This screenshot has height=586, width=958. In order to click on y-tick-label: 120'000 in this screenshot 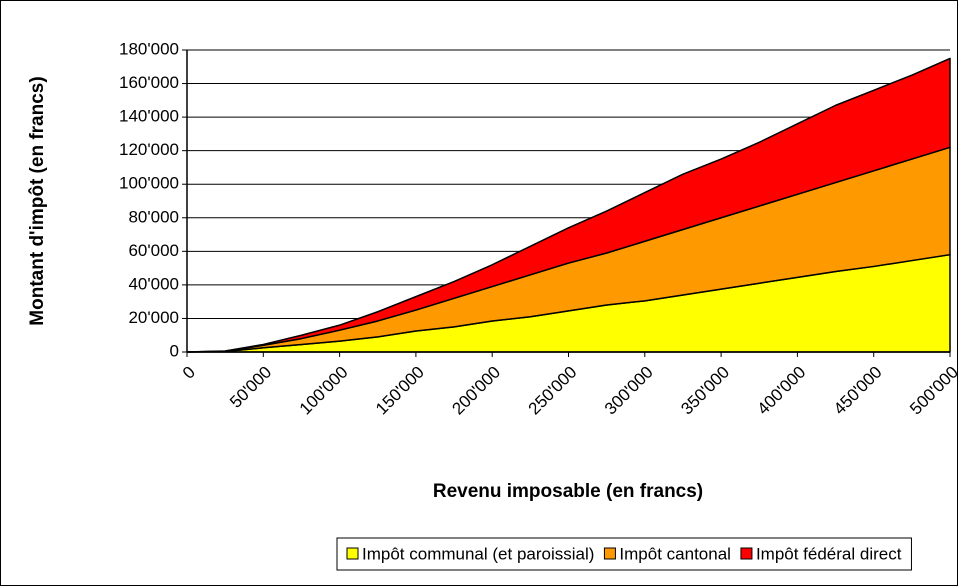, I will do `click(149, 149)`.